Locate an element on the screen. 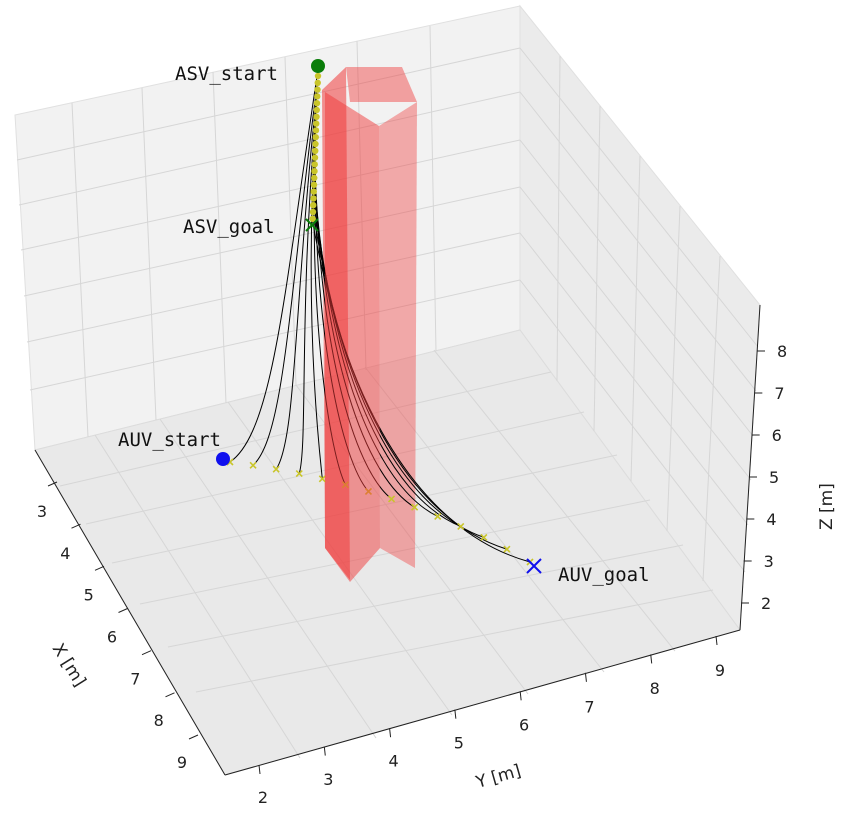  y-tick-label: 3 is located at coordinates (328, 779).